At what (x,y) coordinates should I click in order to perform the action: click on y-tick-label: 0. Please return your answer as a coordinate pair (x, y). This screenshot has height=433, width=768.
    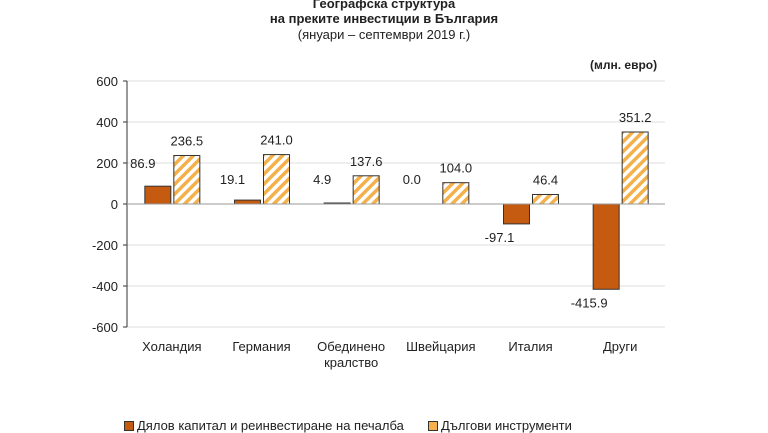
    Looking at the image, I should click on (114, 204).